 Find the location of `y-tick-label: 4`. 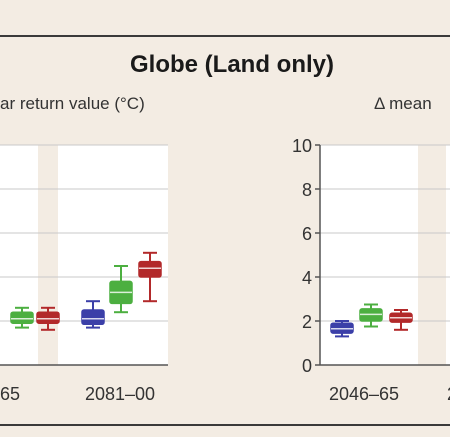

y-tick-label: 4 is located at coordinates (307, 278).